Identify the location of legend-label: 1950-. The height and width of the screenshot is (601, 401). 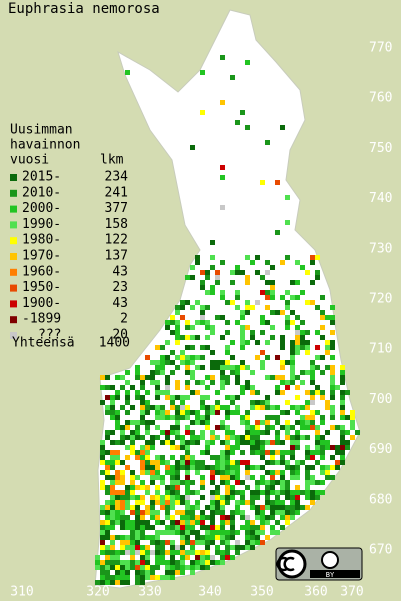
(41, 287).